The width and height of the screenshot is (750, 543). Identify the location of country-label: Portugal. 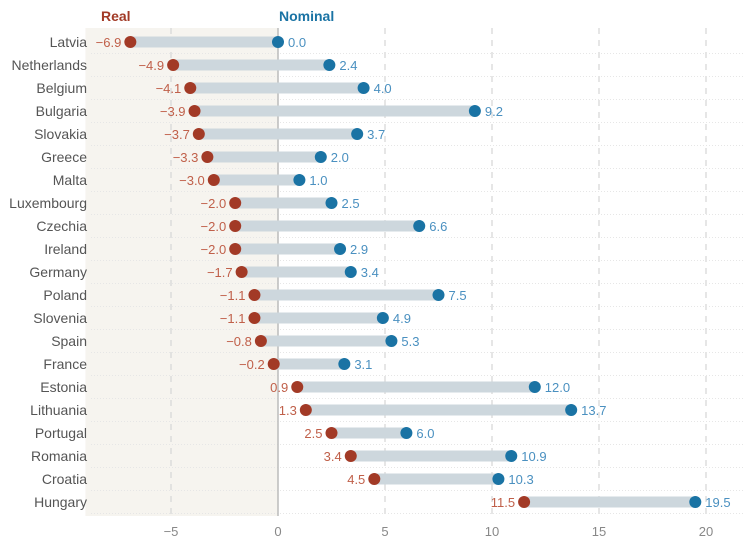
(61, 433).